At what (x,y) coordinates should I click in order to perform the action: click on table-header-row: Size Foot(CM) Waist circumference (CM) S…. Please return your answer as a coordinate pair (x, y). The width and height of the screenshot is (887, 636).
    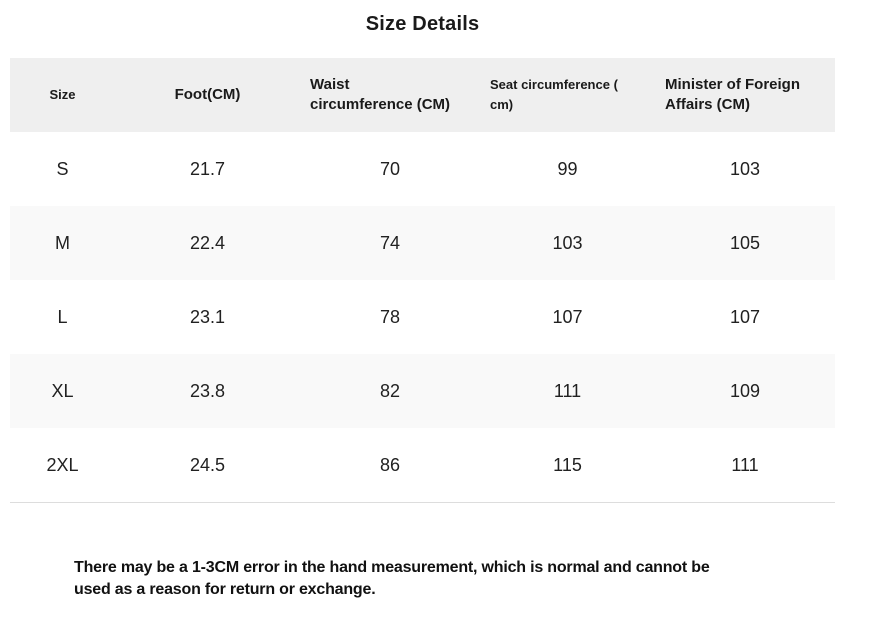
    Looking at the image, I should click on (422, 95).